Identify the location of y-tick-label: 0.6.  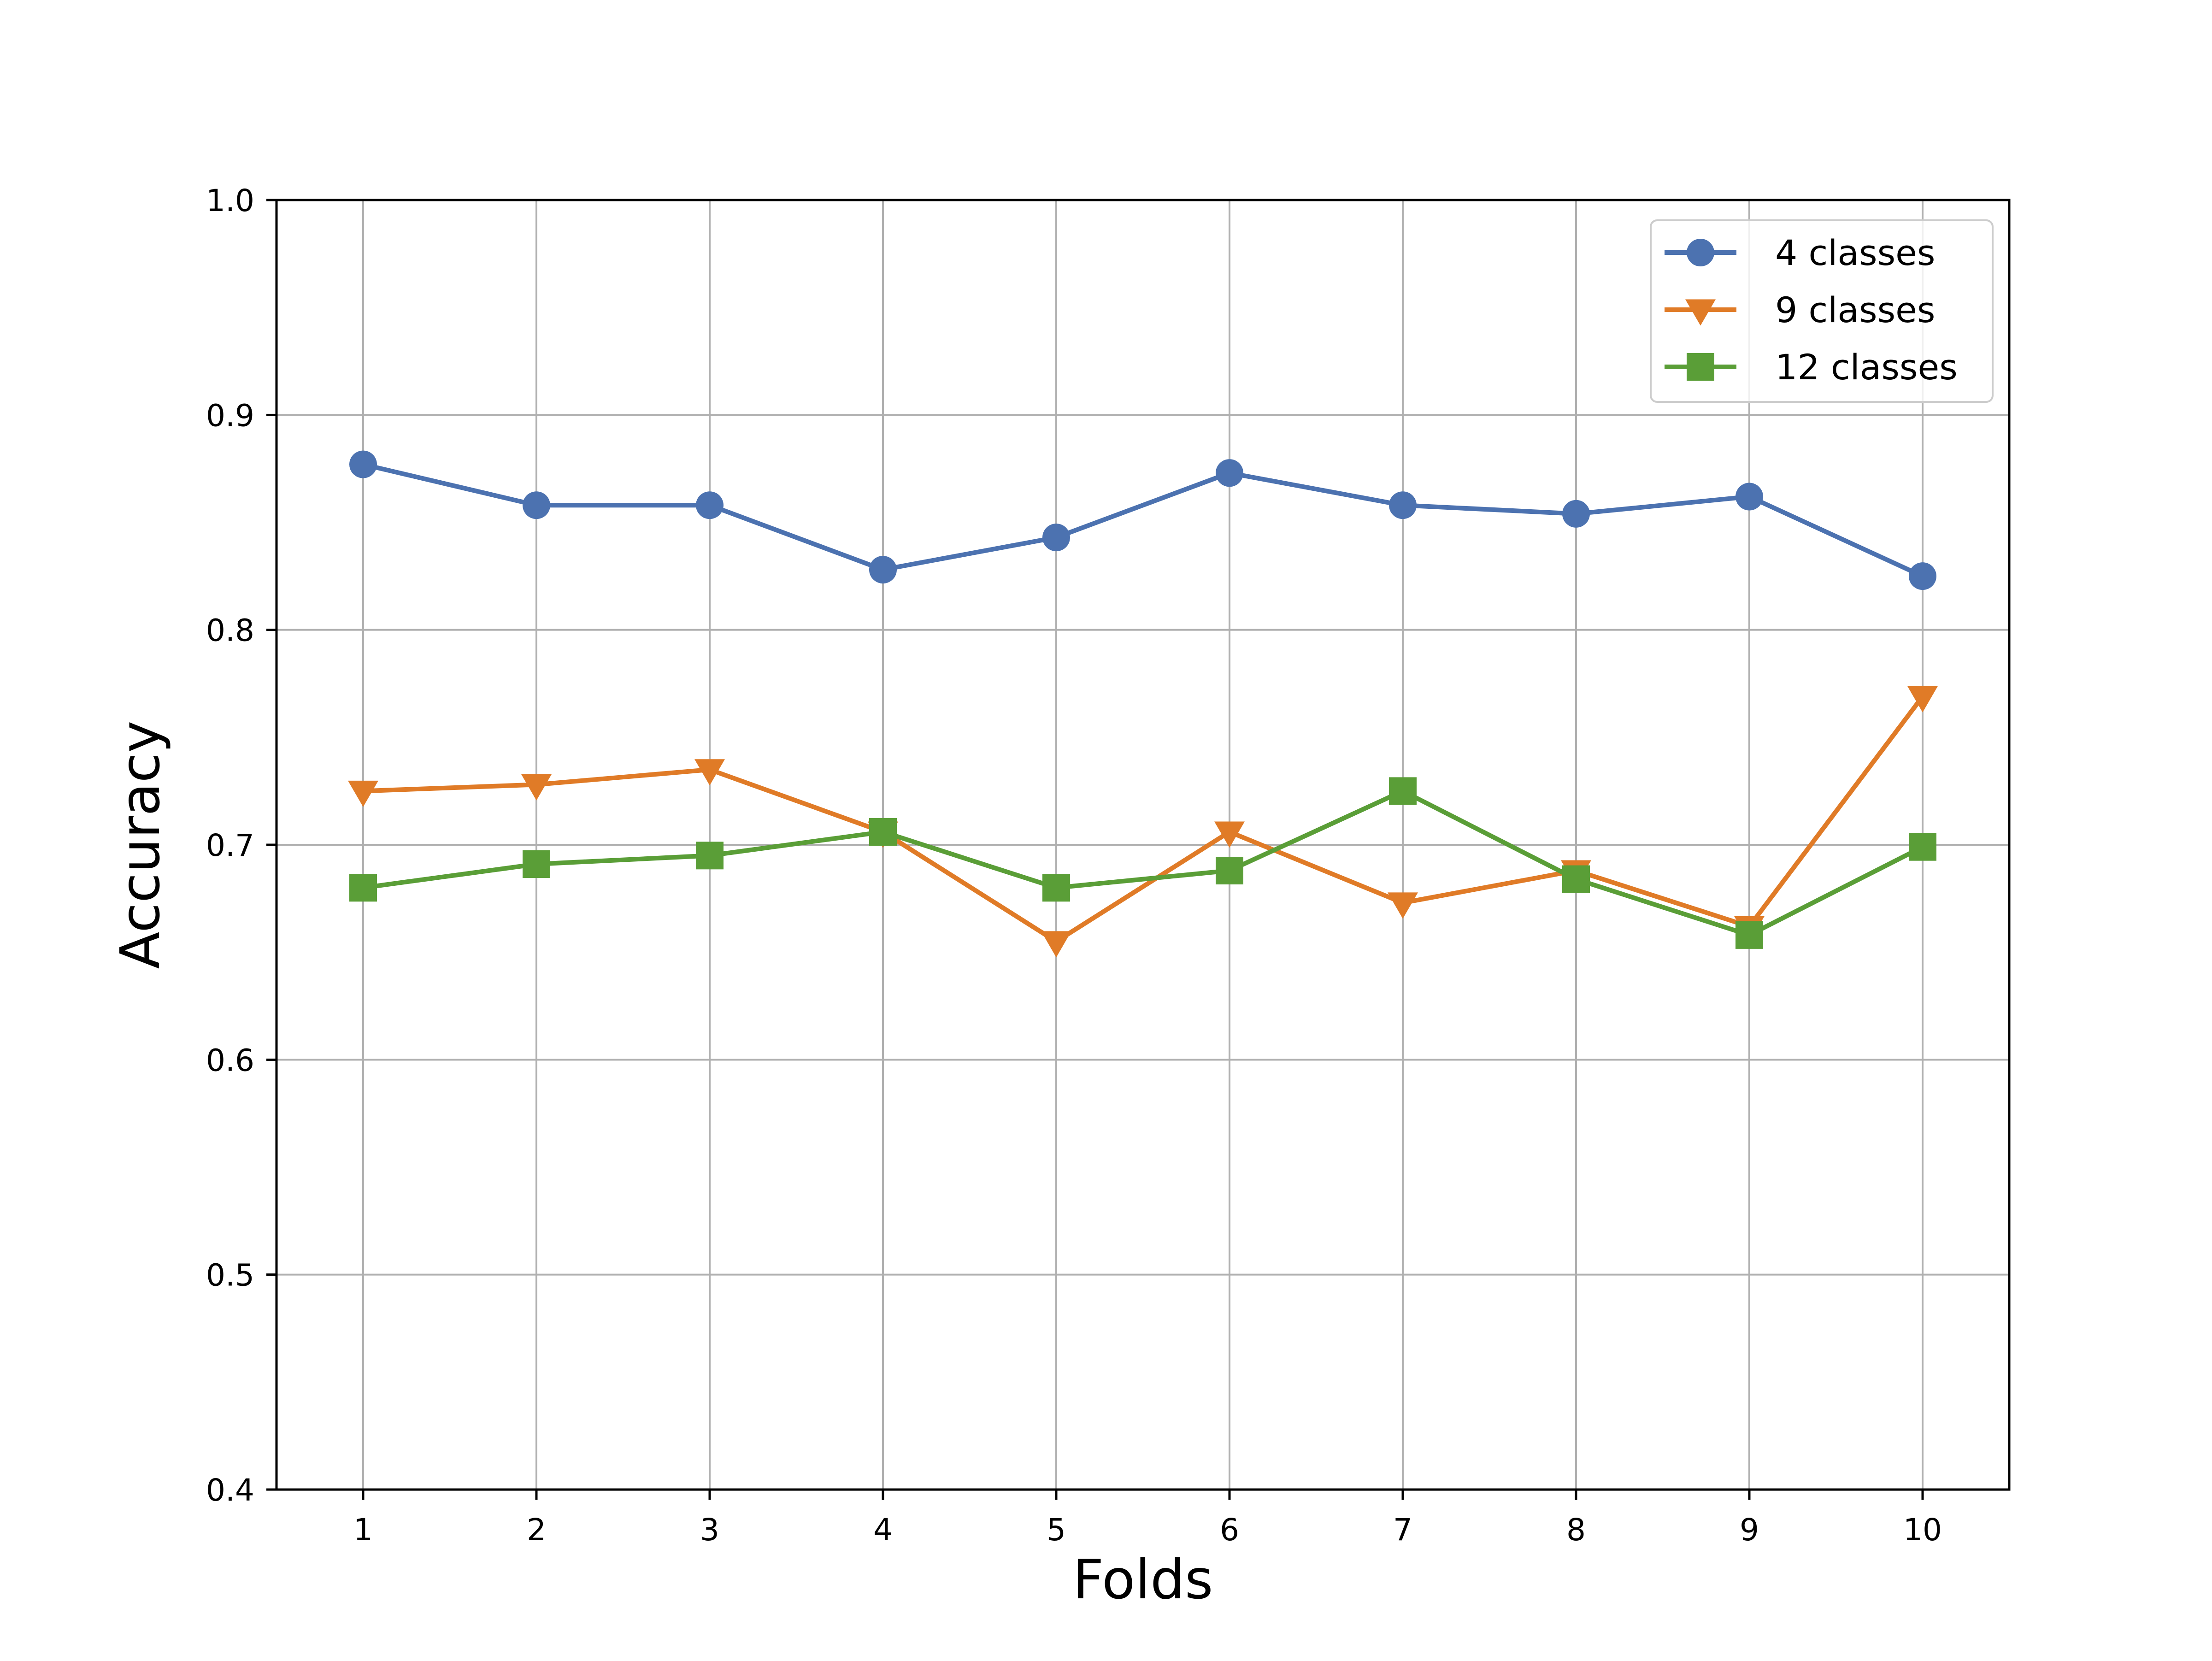
(230, 1060).